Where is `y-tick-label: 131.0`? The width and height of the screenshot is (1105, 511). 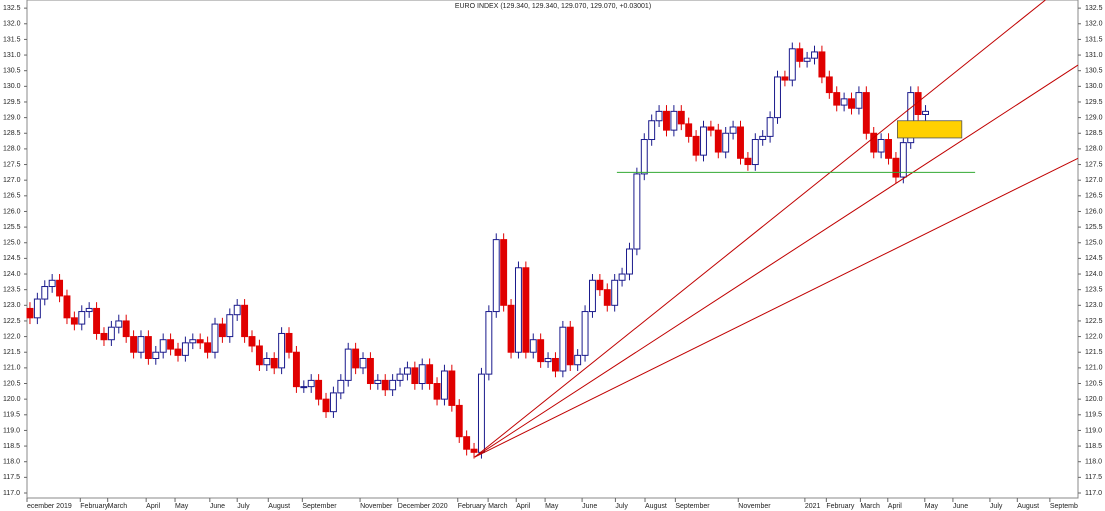 y-tick-label: 131.0 is located at coordinates (12, 55).